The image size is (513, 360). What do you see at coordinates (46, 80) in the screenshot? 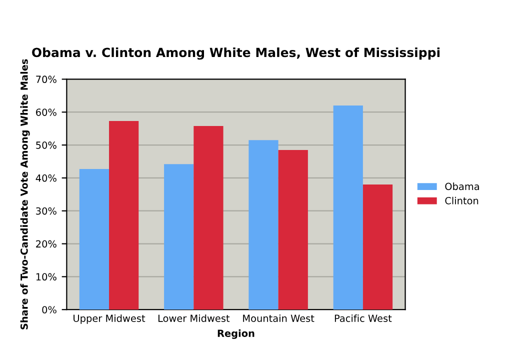
I see `y-tick-label: 70%` at bounding box center [46, 80].